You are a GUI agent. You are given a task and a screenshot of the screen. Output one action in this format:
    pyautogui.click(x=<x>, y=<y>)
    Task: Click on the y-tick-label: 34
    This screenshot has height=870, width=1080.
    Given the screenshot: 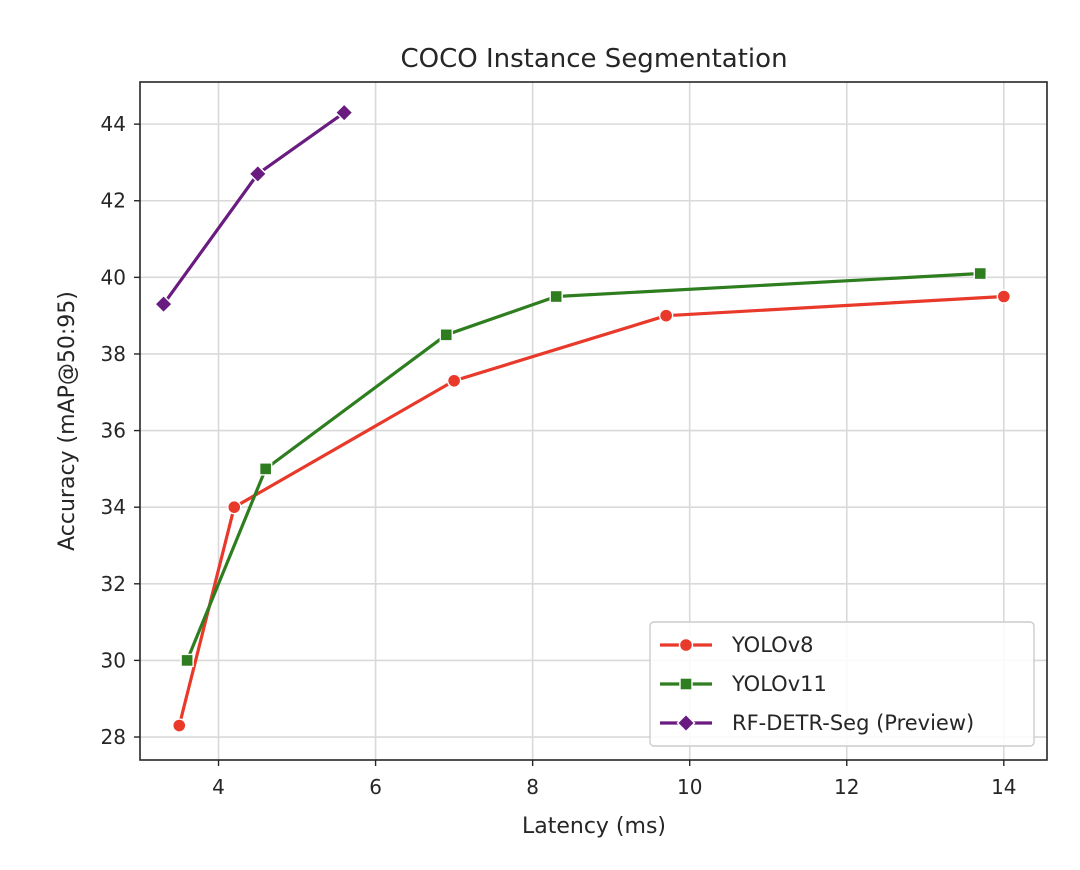 What is the action you would take?
    pyautogui.click(x=113, y=507)
    